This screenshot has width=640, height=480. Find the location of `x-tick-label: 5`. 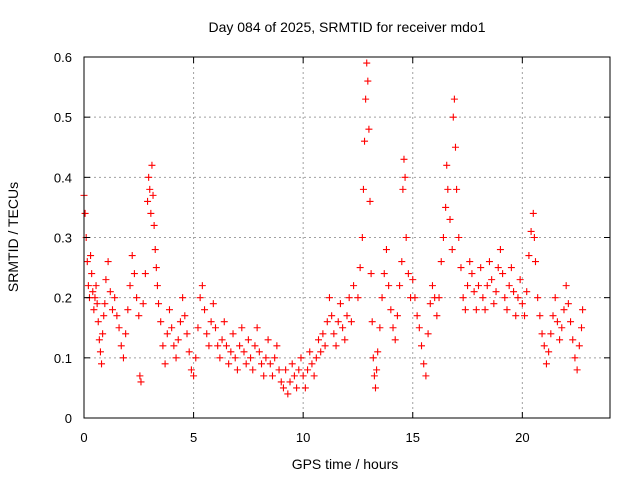

x-tick-label: 5 is located at coordinates (193, 437).